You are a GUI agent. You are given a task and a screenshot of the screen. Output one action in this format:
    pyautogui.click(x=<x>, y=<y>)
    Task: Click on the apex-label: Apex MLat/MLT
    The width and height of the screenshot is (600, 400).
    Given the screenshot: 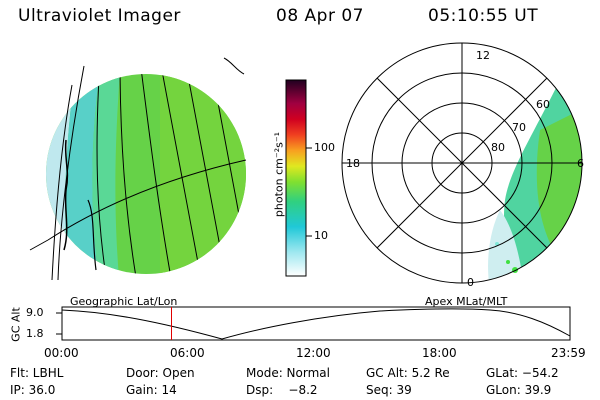 What is the action you would take?
    pyautogui.click(x=466, y=301)
    